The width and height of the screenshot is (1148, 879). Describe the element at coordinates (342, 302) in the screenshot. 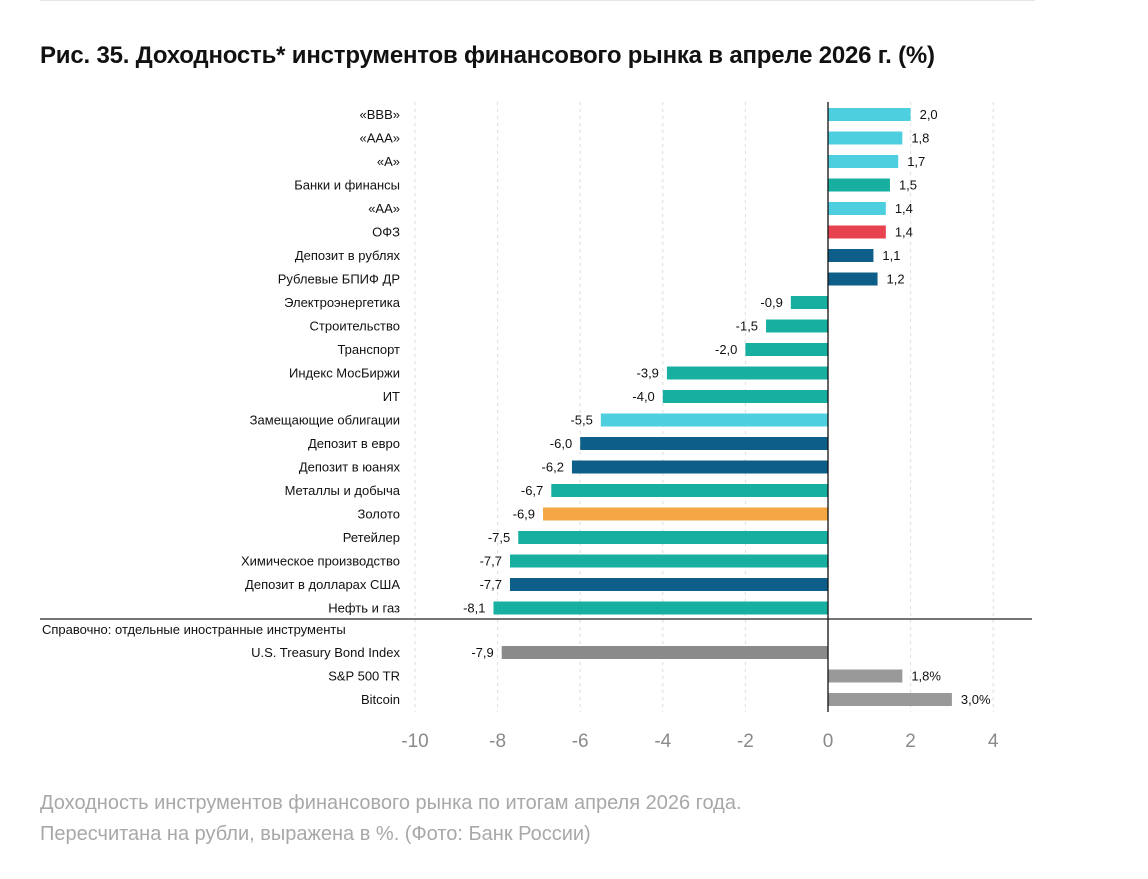

I see `main-category-label: Электроэнергетика` at that location.